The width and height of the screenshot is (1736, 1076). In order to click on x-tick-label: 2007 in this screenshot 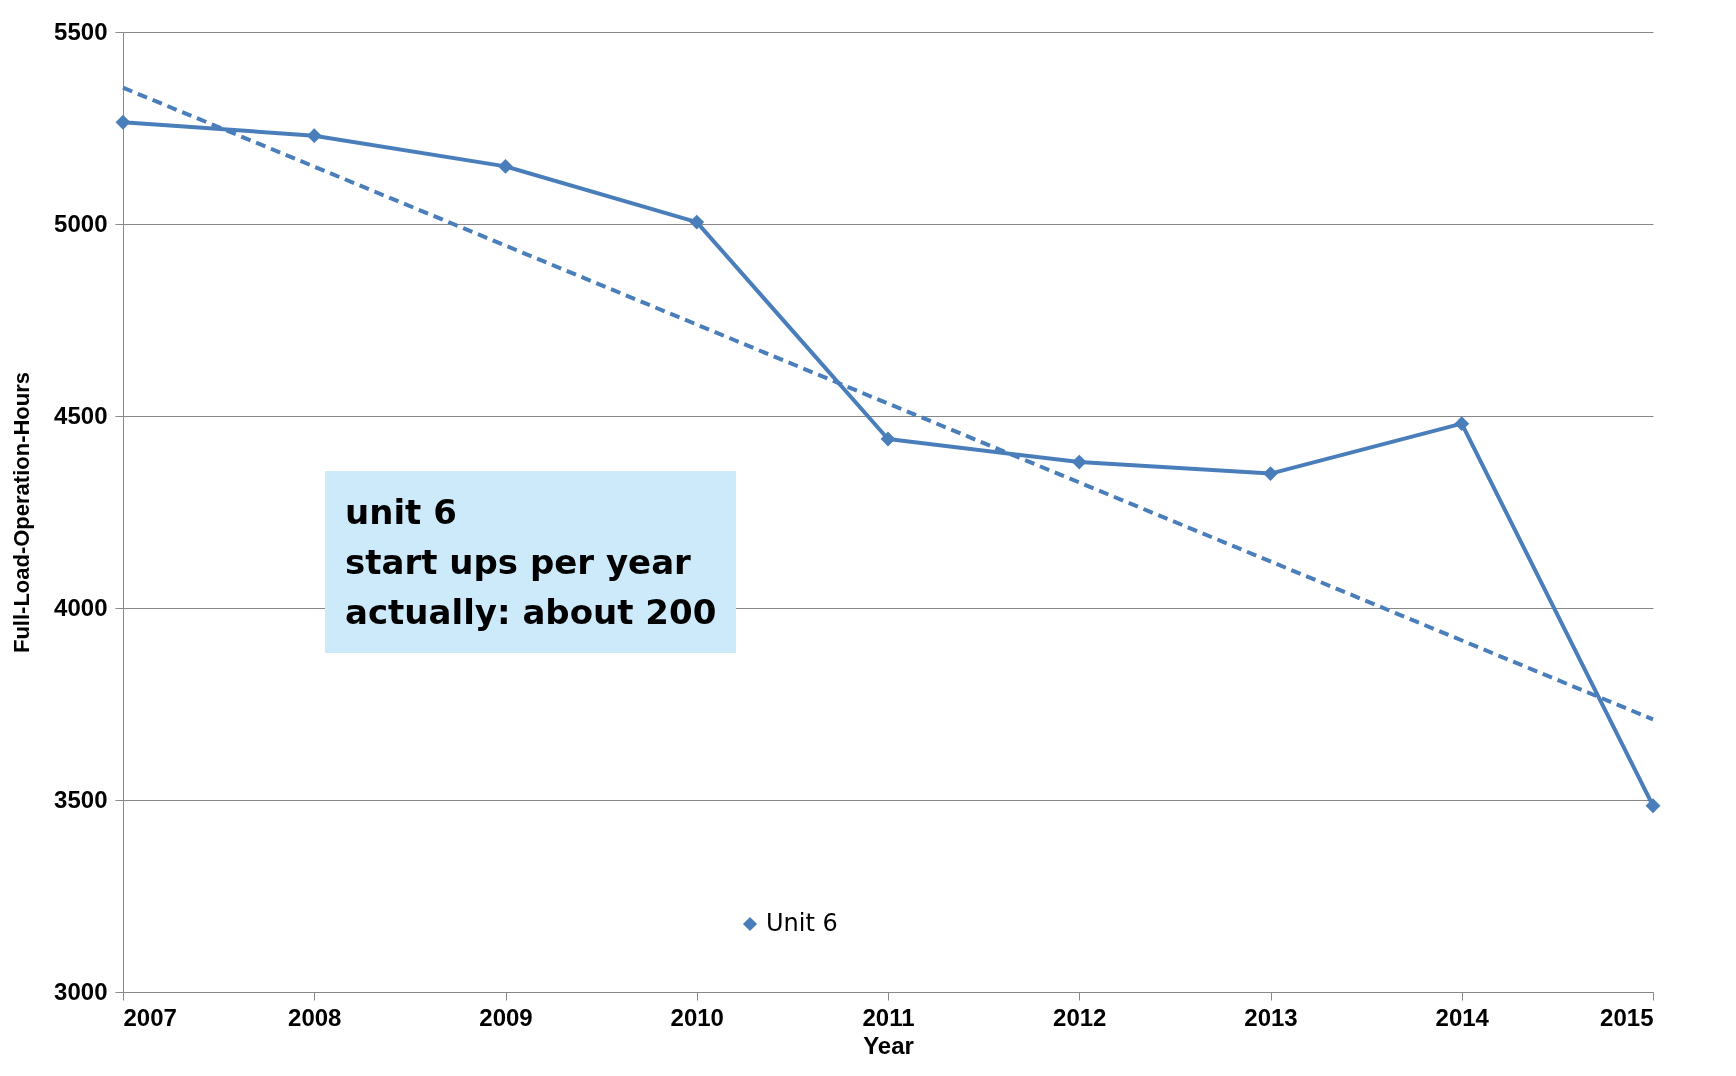, I will do `click(150, 1017)`.